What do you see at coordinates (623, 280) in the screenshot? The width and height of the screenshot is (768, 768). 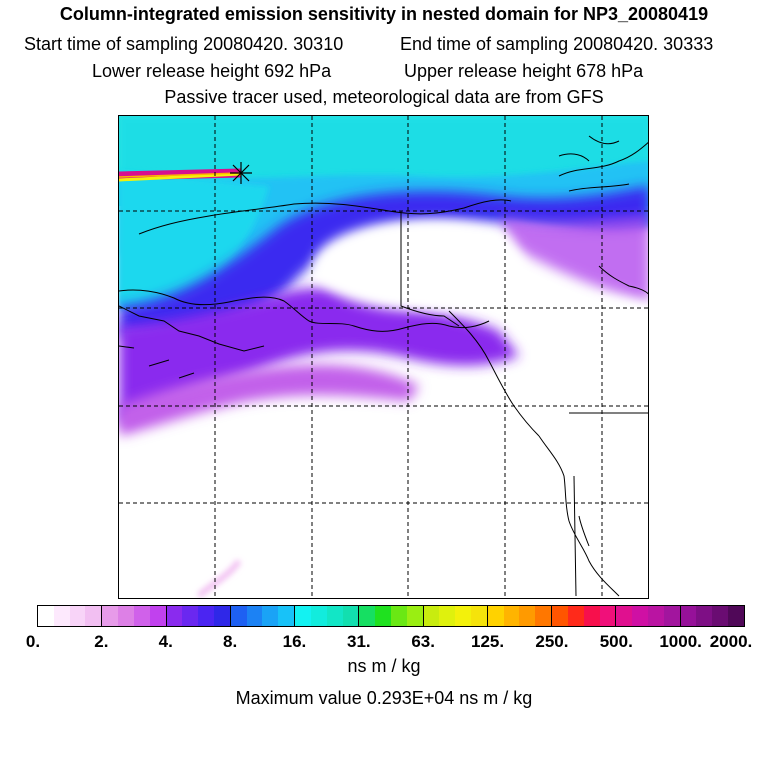 I see `hudson-coast` at bounding box center [623, 280].